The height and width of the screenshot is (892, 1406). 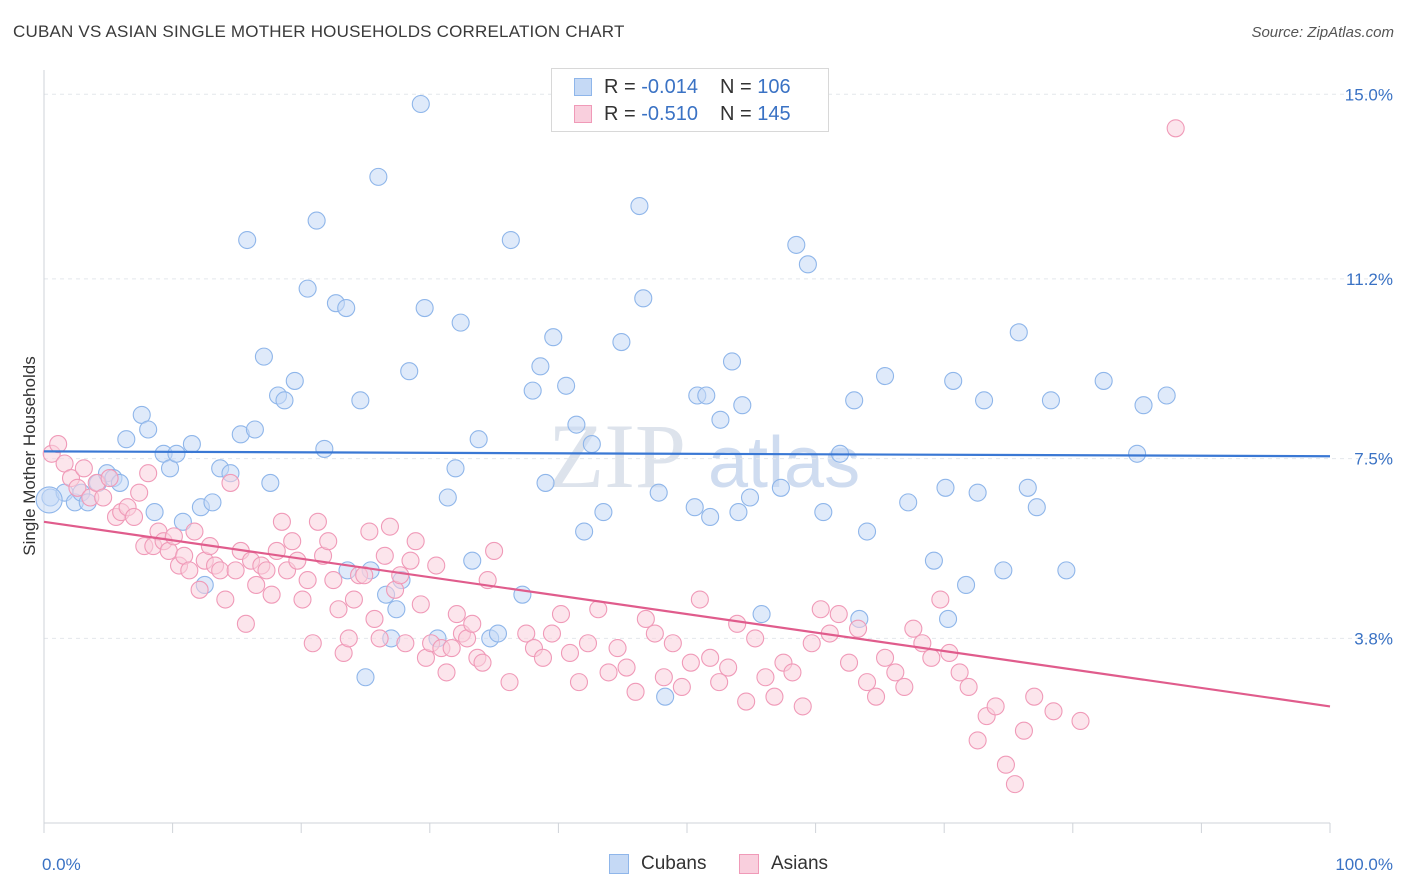 I want to click on watermark: ZIP atlas, so click(x=704, y=456).